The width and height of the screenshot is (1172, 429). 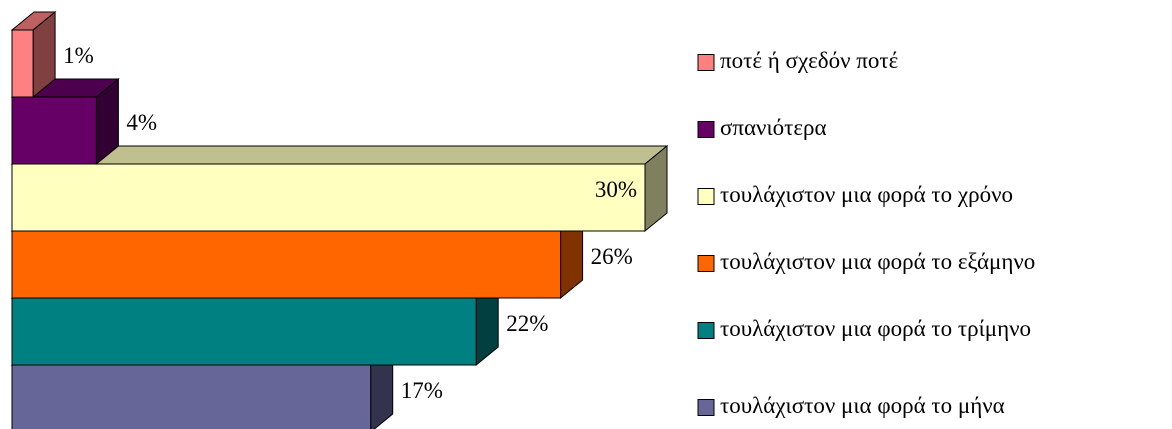 What do you see at coordinates (809, 60) in the screenshot?
I see `legend-label: ποτέ ή σχεδόν ποτέ` at bounding box center [809, 60].